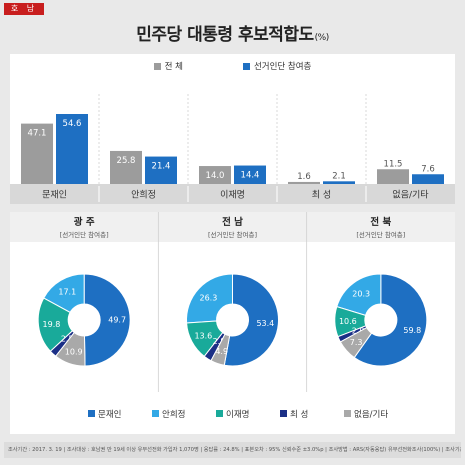 This screenshot has width=465, height=465. What do you see at coordinates (282, 67) in the screenshot?
I see `legend-label-participants: 선거인단 참여층` at bounding box center [282, 67].